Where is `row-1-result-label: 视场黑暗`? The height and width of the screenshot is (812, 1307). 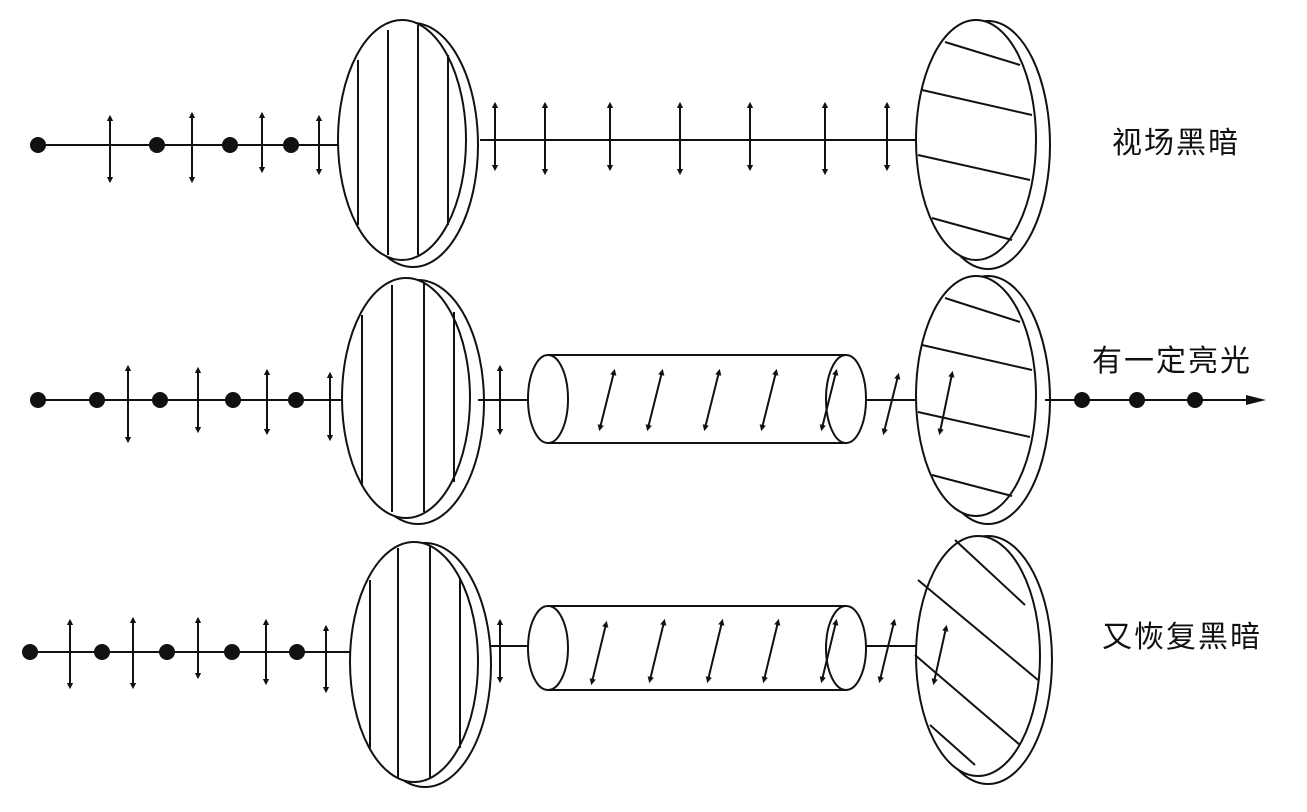 row-1-result-label: 视场黑暗 is located at coordinates (1176, 143).